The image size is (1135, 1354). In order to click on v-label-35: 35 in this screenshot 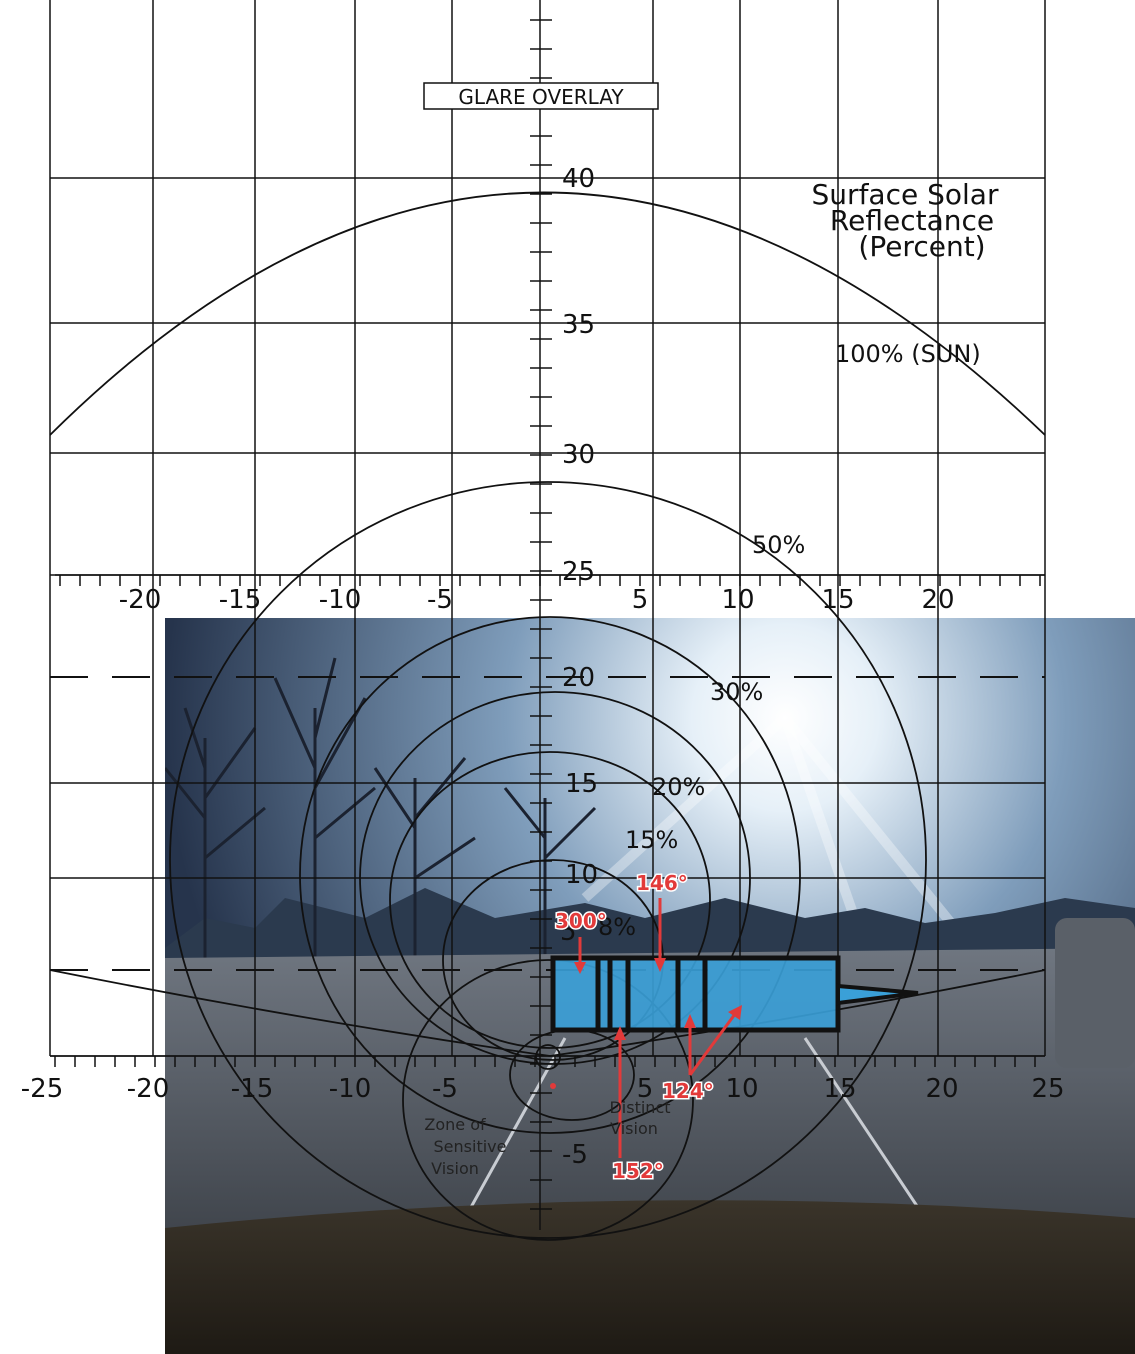, I will do `click(578, 325)`.